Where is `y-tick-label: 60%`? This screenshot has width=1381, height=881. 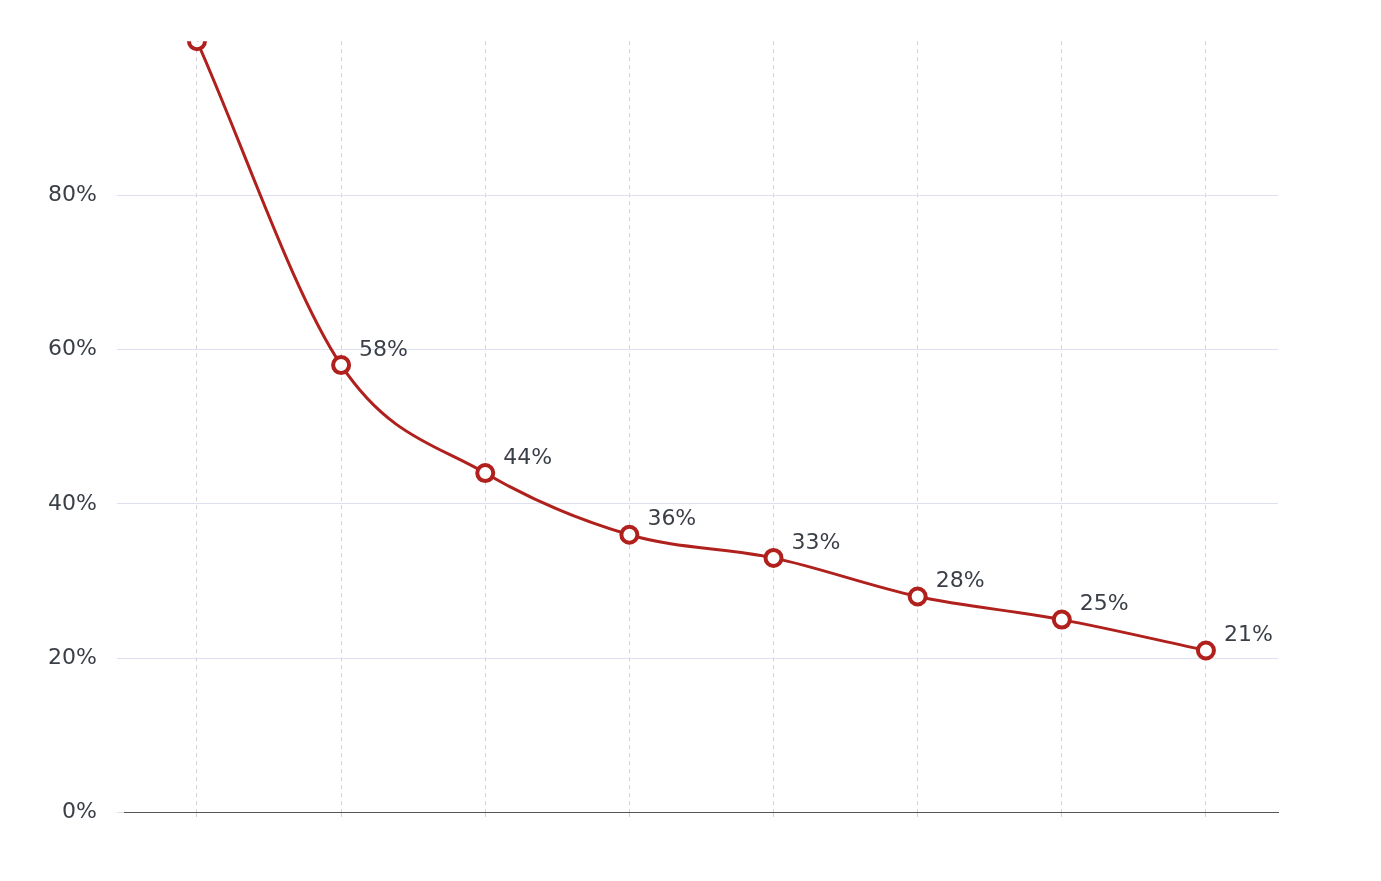
y-tick-label: 60% is located at coordinates (72, 348).